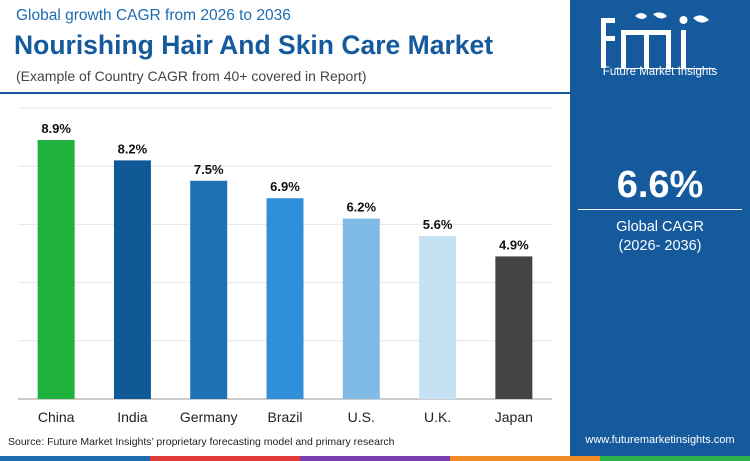 Image resolution: width=750 pixels, height=461 pixels. Describe the element at coordinates (56, 269) in the screenshot. I see `bar-china` at that location.